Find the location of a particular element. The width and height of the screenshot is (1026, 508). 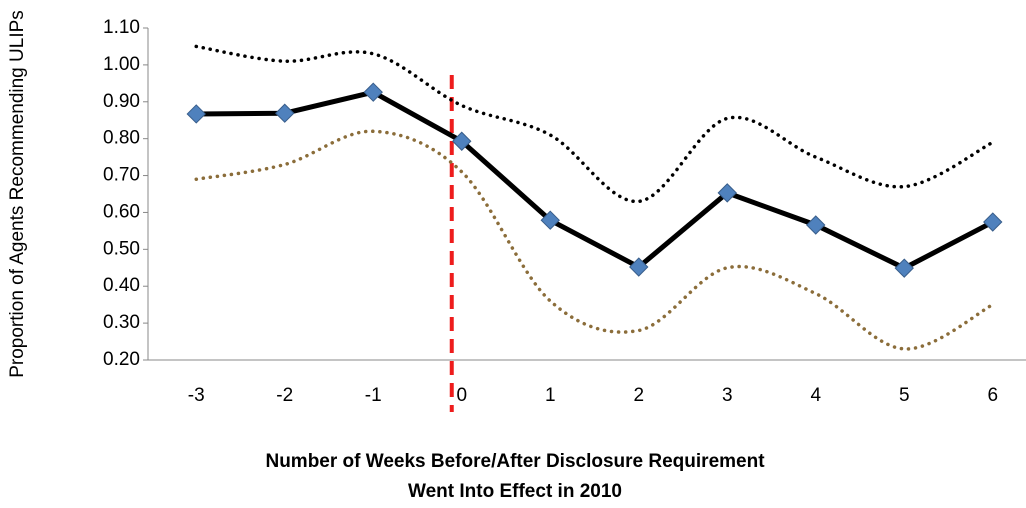

y-tick-label: 0.50 is located at coordinates (121, 248).